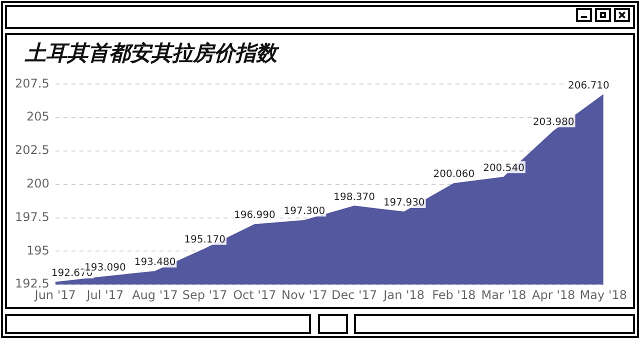  I want to click on x-tick-label: Nov '17, so click(305, 295).